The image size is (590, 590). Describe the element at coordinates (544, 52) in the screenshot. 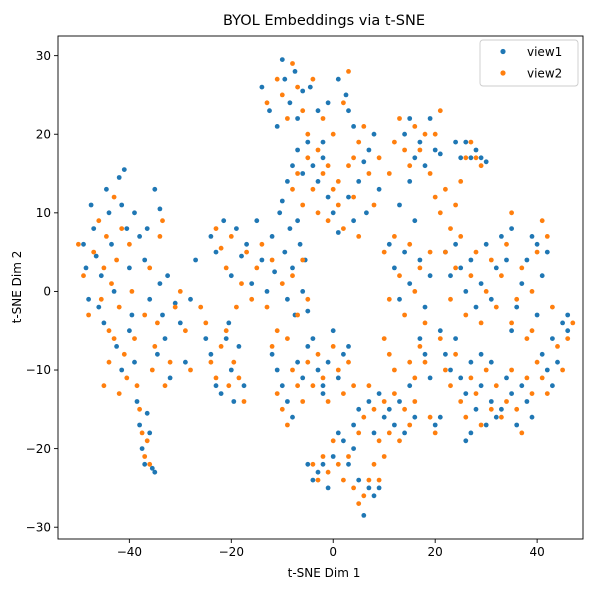

I see `legend-label-view1: view1` at that location.